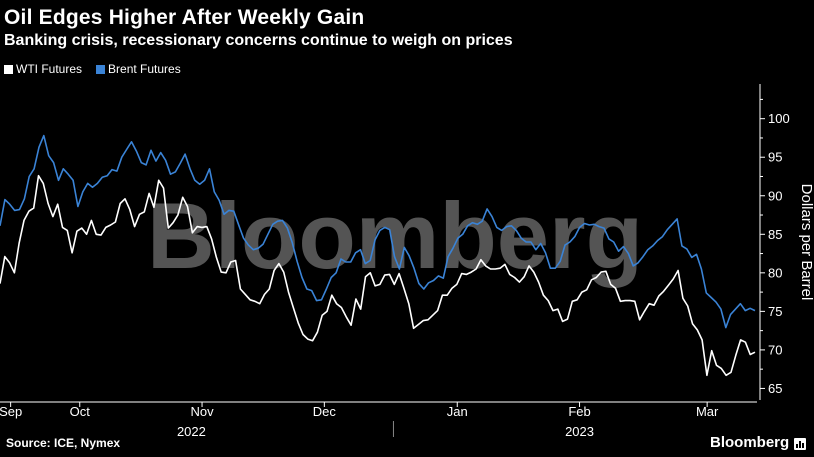  What do you see at coordinates (775, 272) in the screenshot?
I see `y-tick-label: 80` at bounding box center [775, 272].